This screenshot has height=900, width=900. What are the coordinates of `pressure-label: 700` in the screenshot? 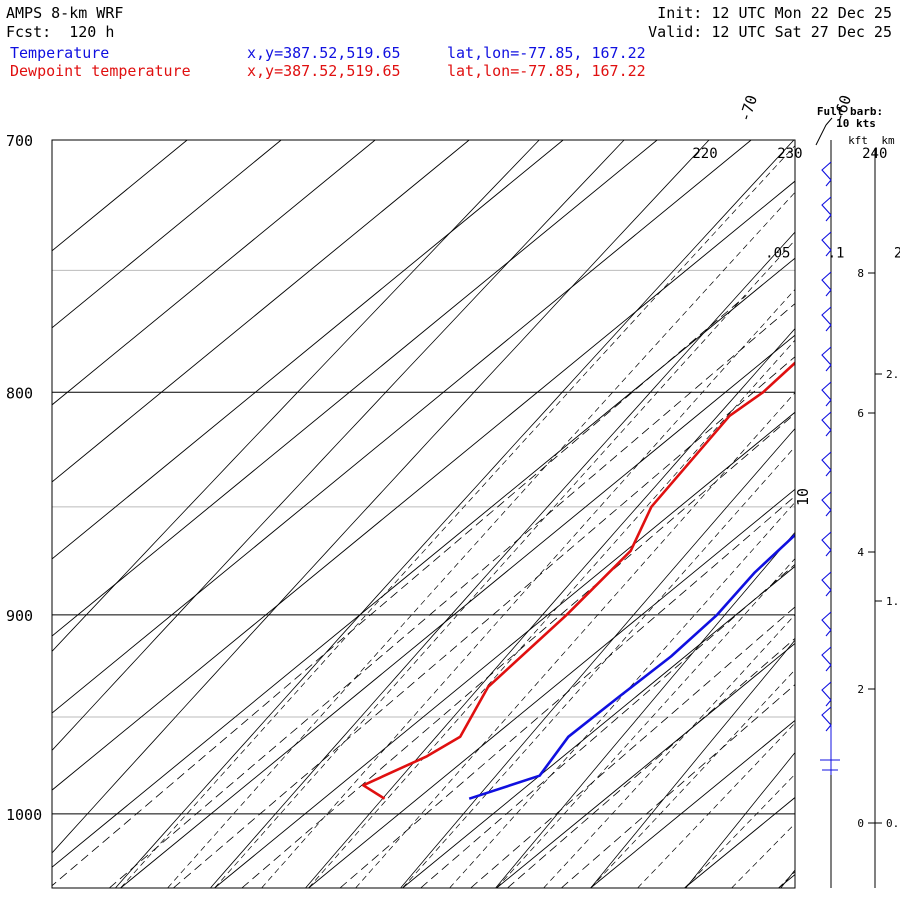 It's located at (19, 141).